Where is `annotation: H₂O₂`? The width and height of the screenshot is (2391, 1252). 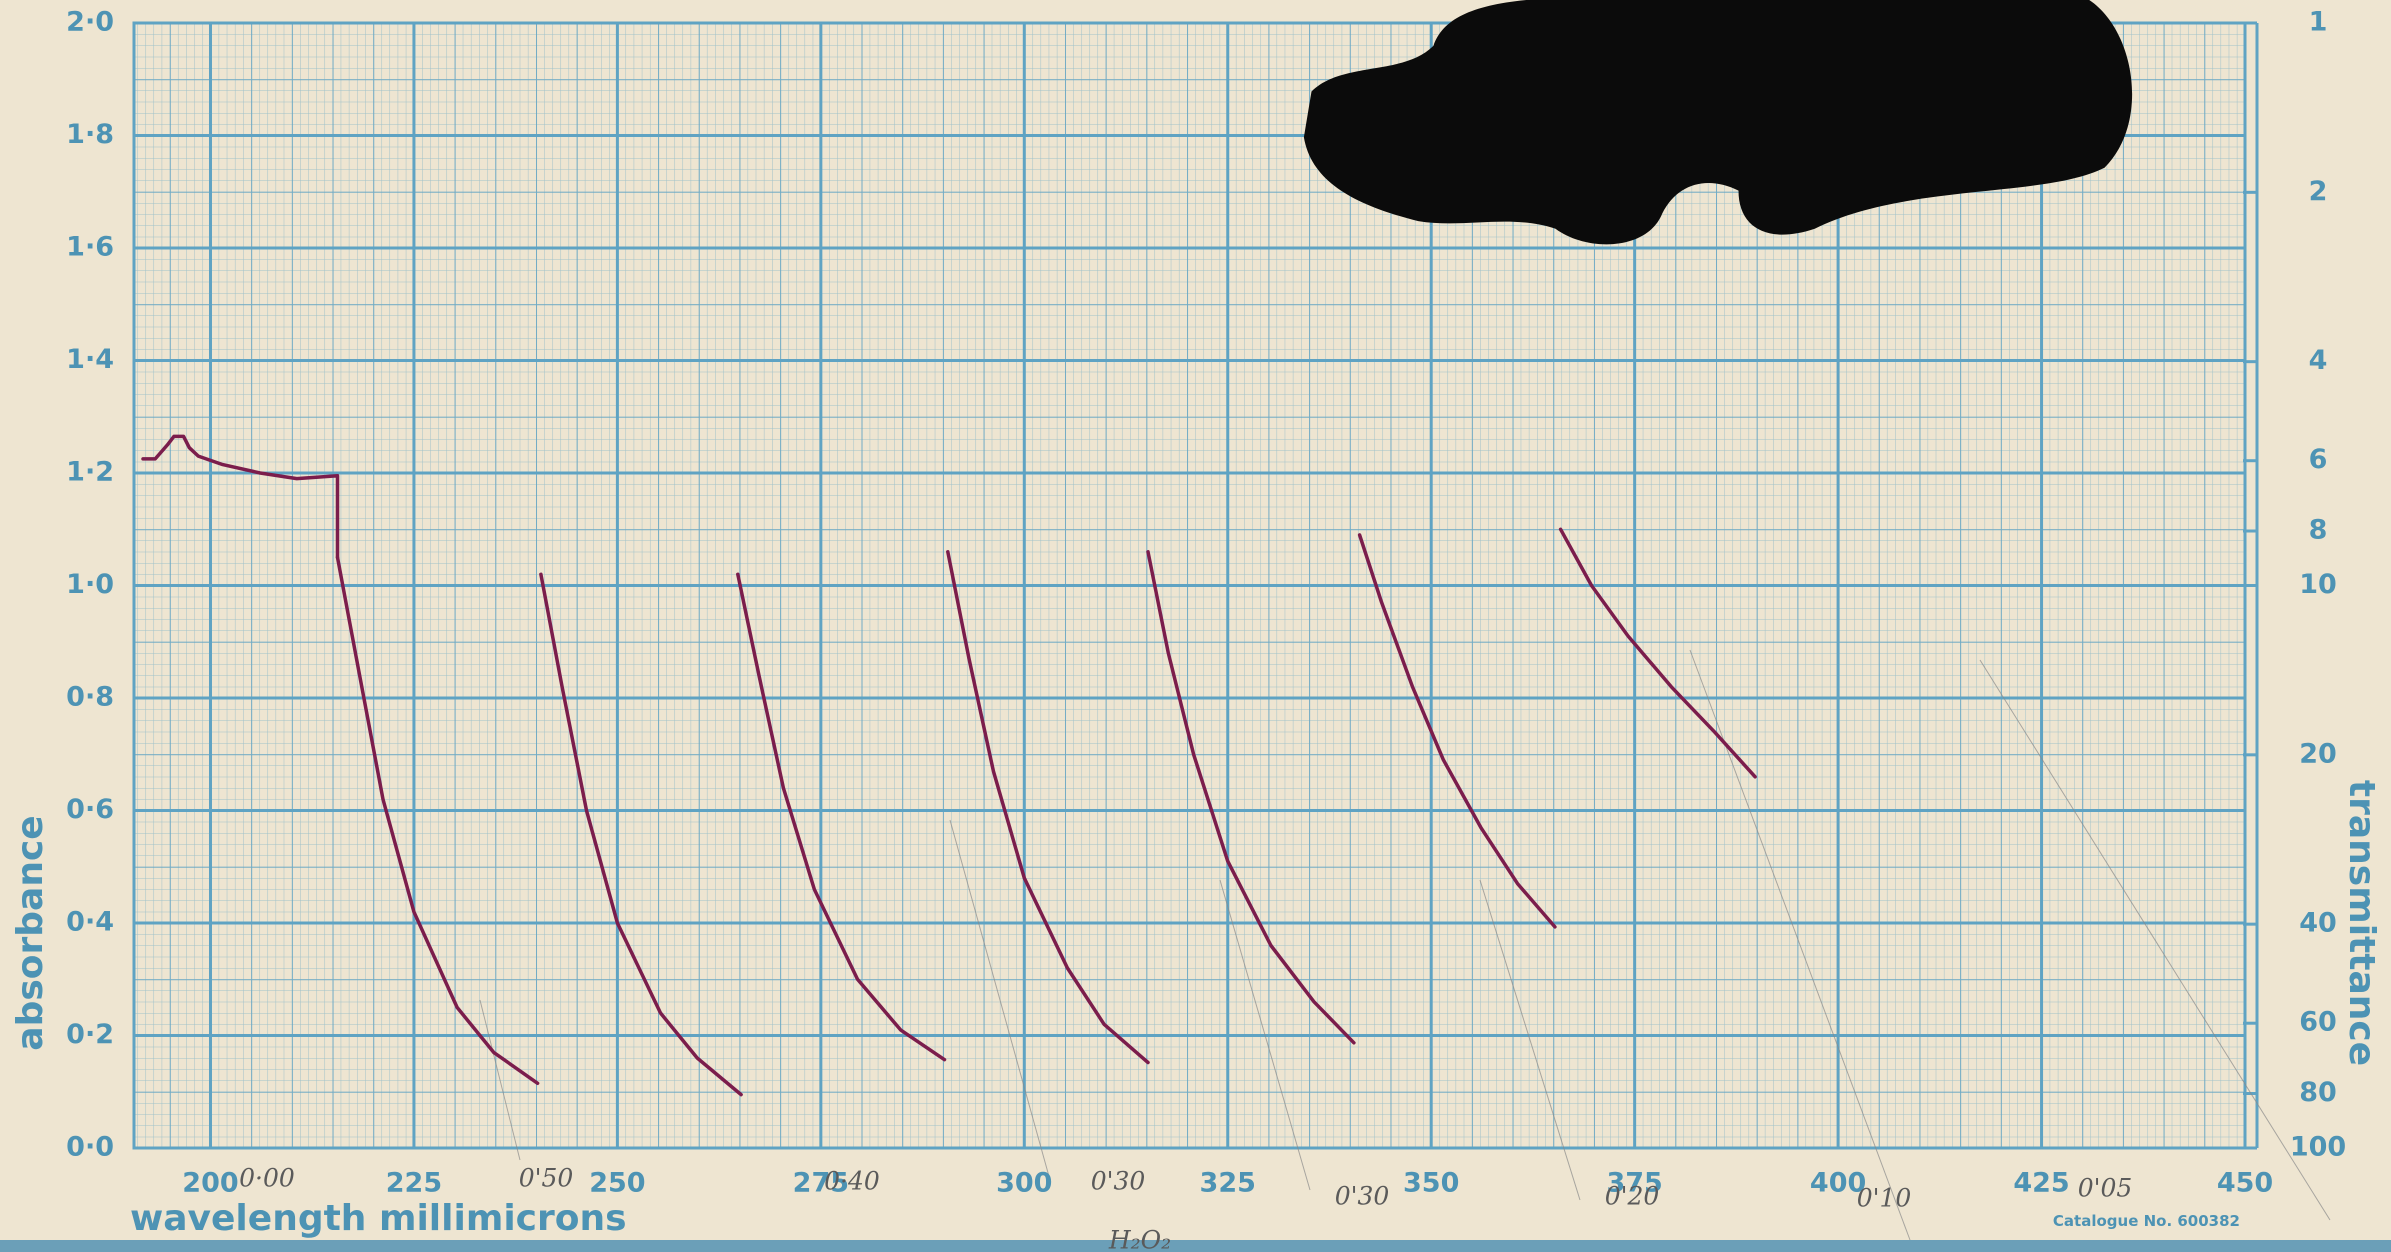
annotation: H₂O₂ is located at coordinates (1139, 1239).